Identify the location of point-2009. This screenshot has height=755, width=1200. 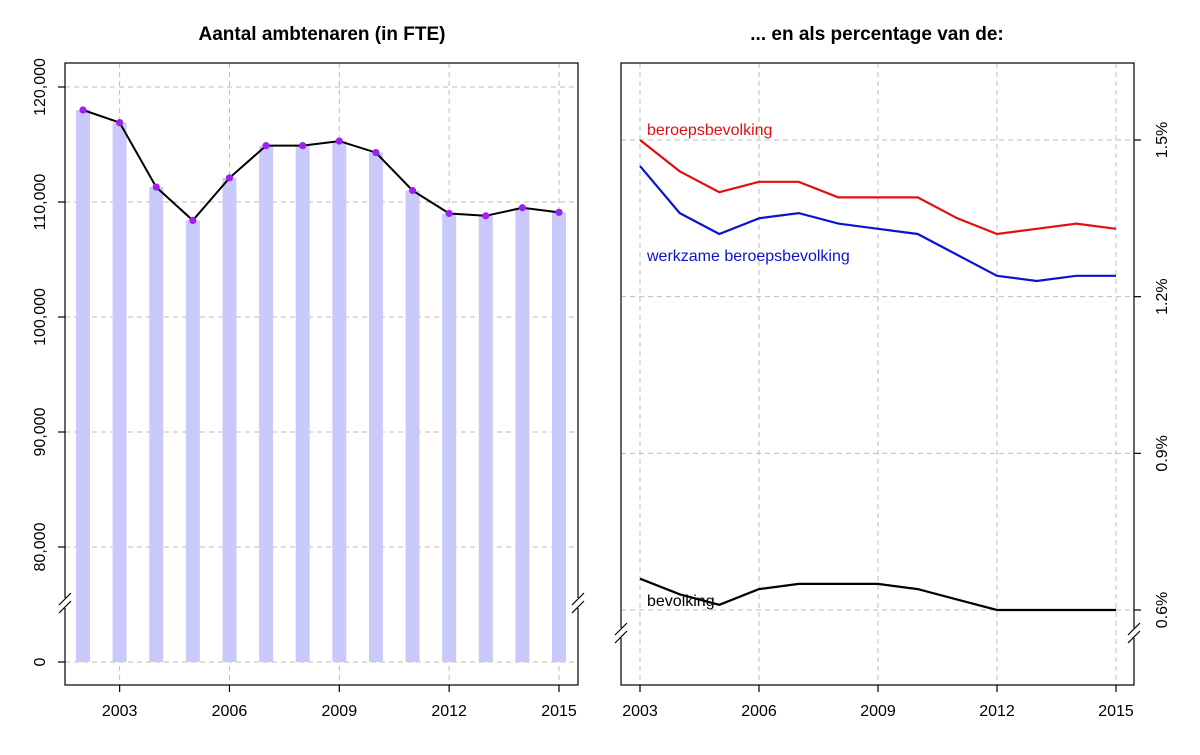
(339, 141).